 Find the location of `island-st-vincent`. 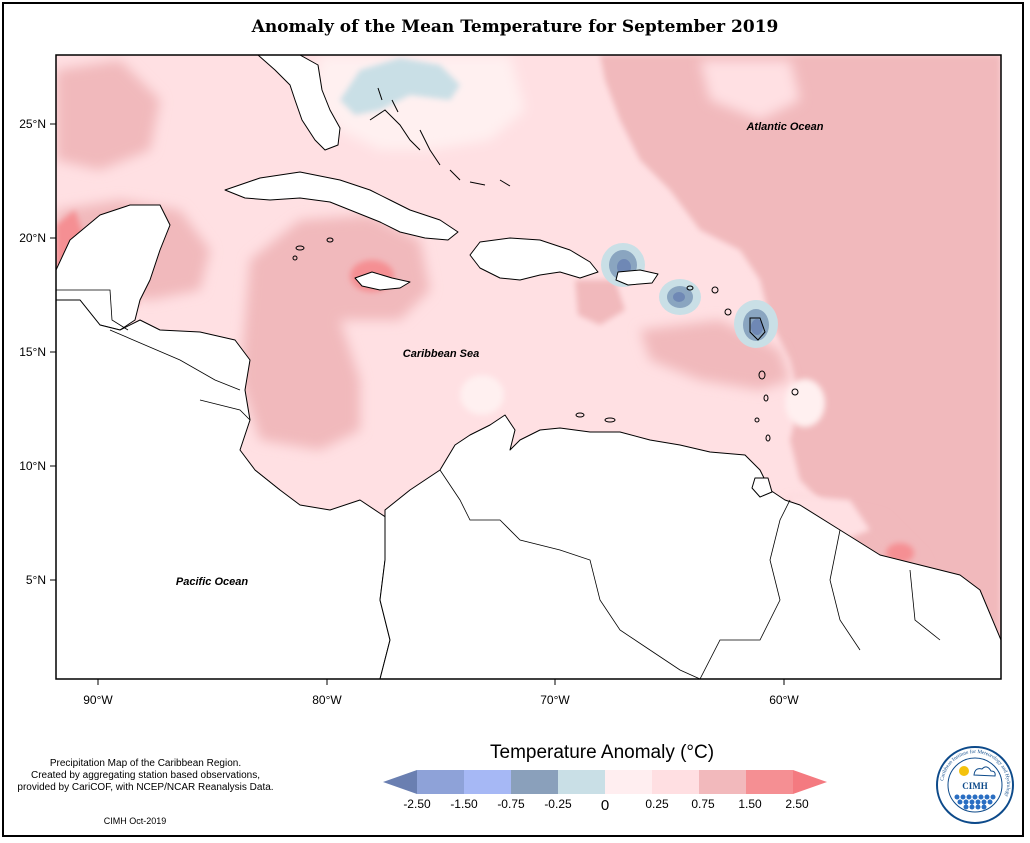

island-st-vincent is located at coordinates (757, 420).